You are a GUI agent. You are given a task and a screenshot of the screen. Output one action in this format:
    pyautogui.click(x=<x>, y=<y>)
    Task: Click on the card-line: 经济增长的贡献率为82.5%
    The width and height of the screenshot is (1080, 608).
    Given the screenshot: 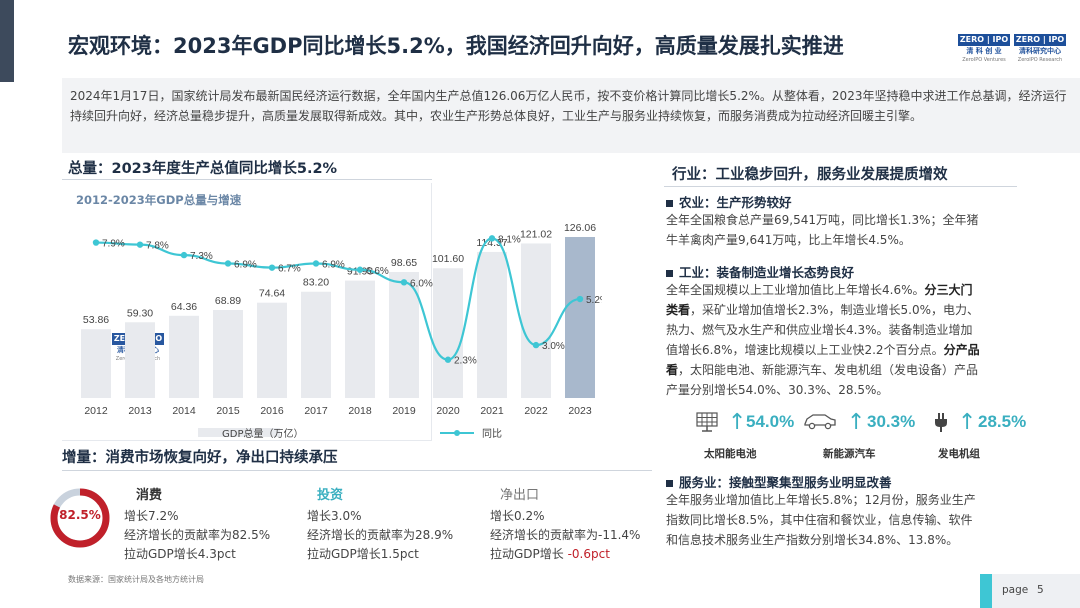 What is the action you would take?
    pyautogui.click(x=197, y=535)
    